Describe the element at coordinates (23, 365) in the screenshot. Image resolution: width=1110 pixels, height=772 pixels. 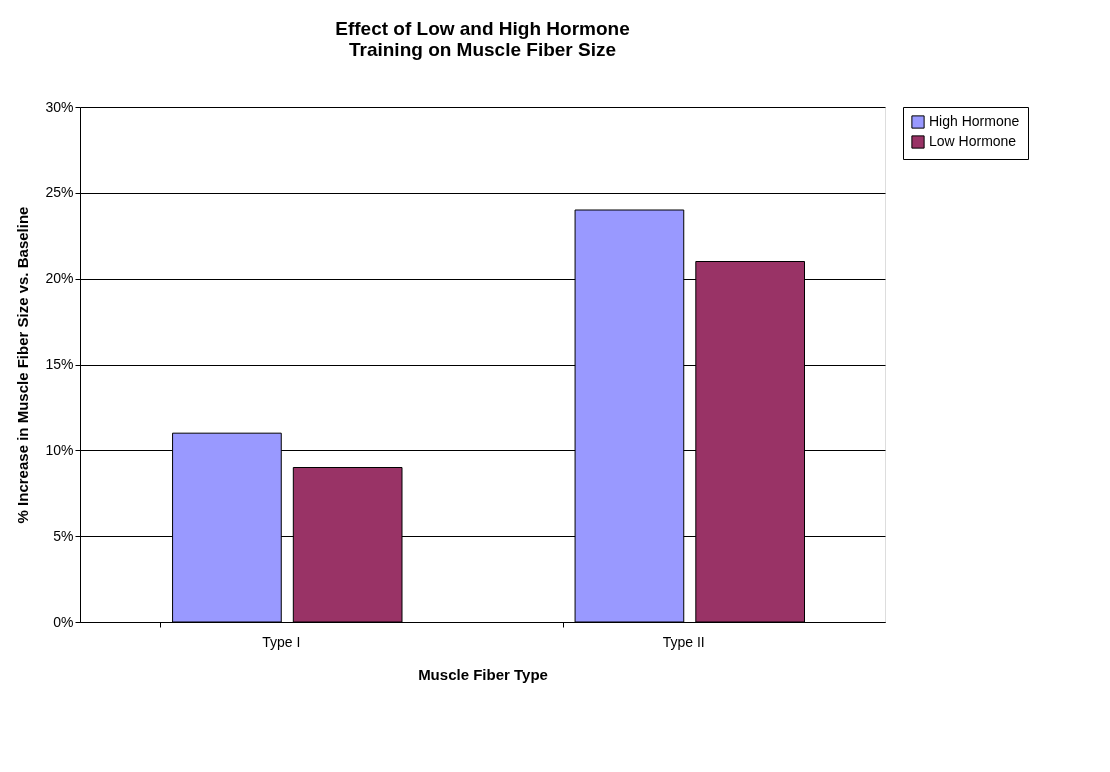
I see `y-axis-title: % Increase in Muscle Fiber Size vs. Baseline` at that location.